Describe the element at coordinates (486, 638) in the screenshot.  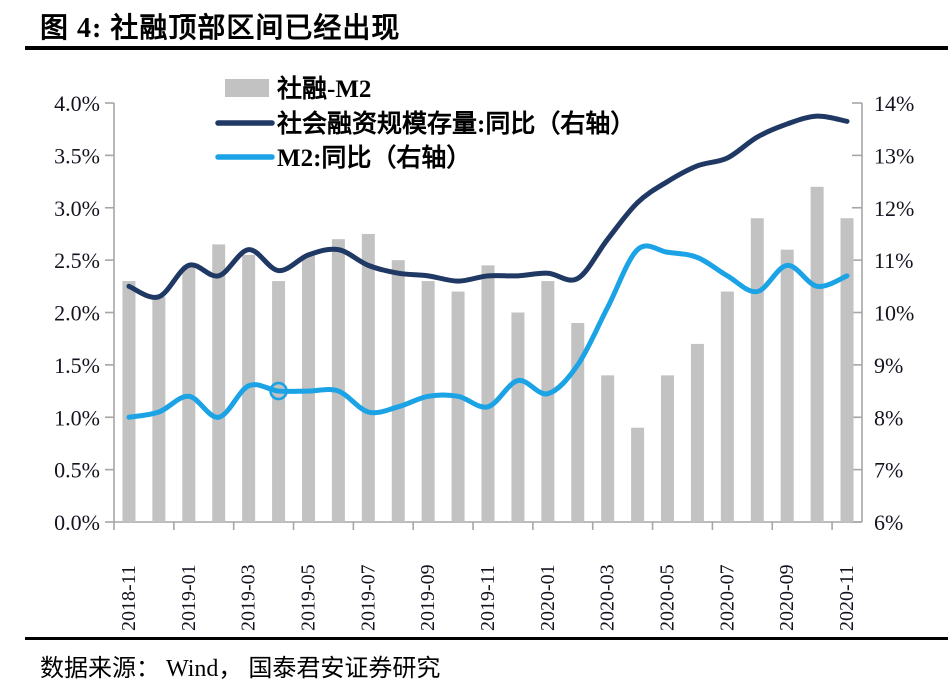
I see `footer-rule` at that location.